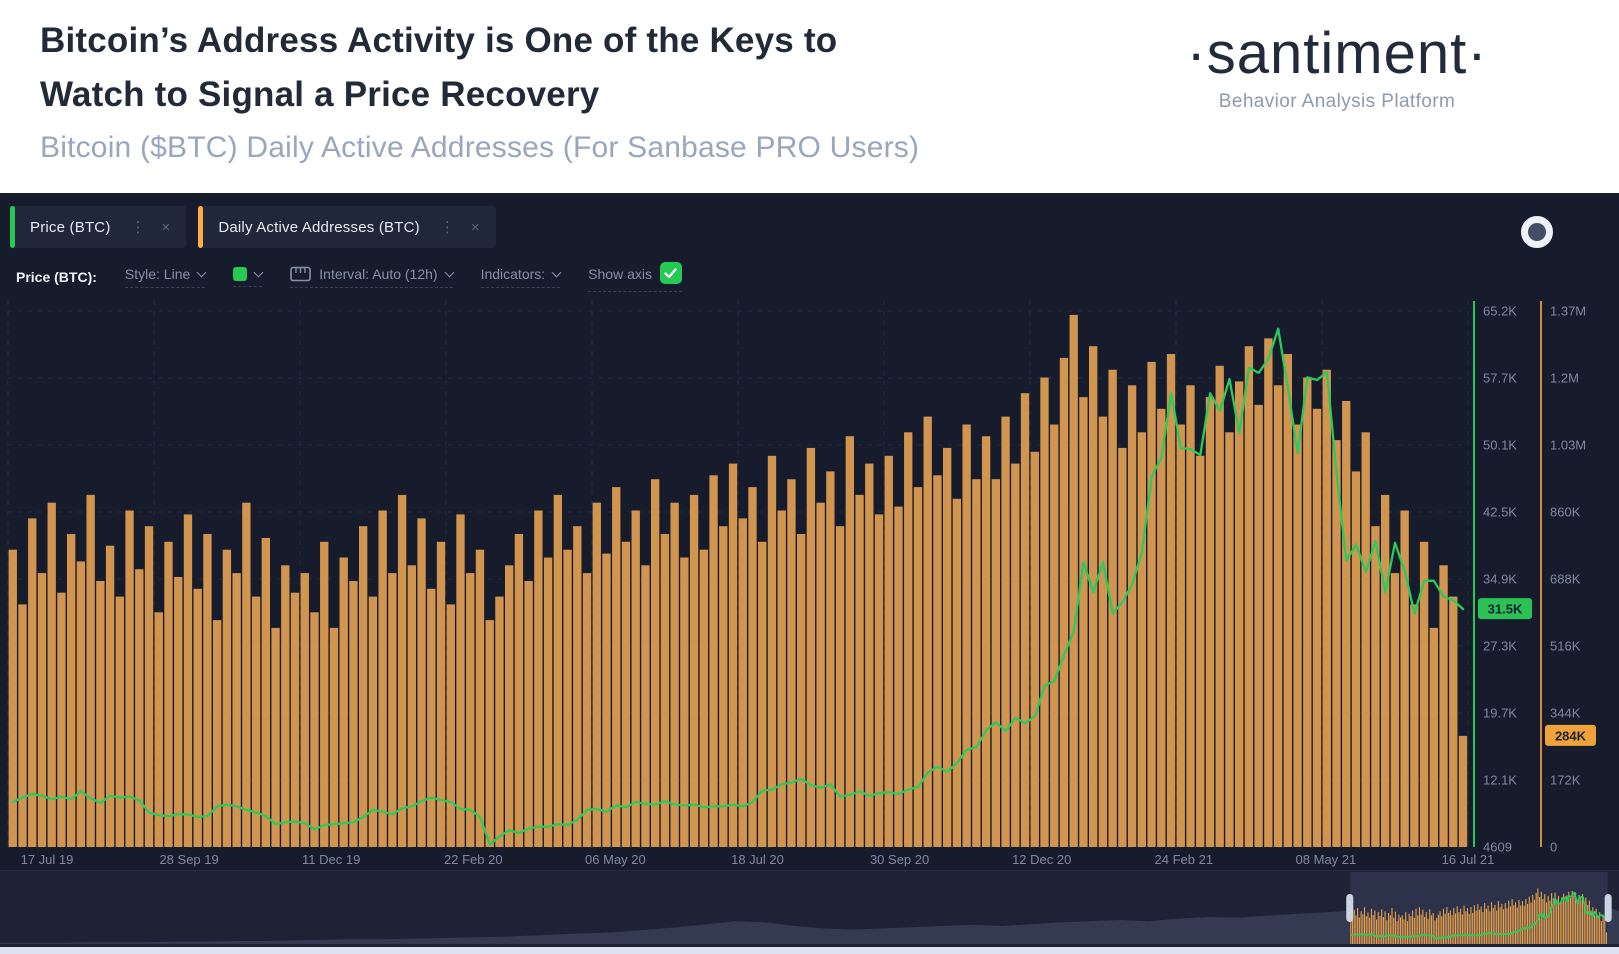  I want to click on interval-dropdown-label: Interval: Auto (12h), so click(378, 274).